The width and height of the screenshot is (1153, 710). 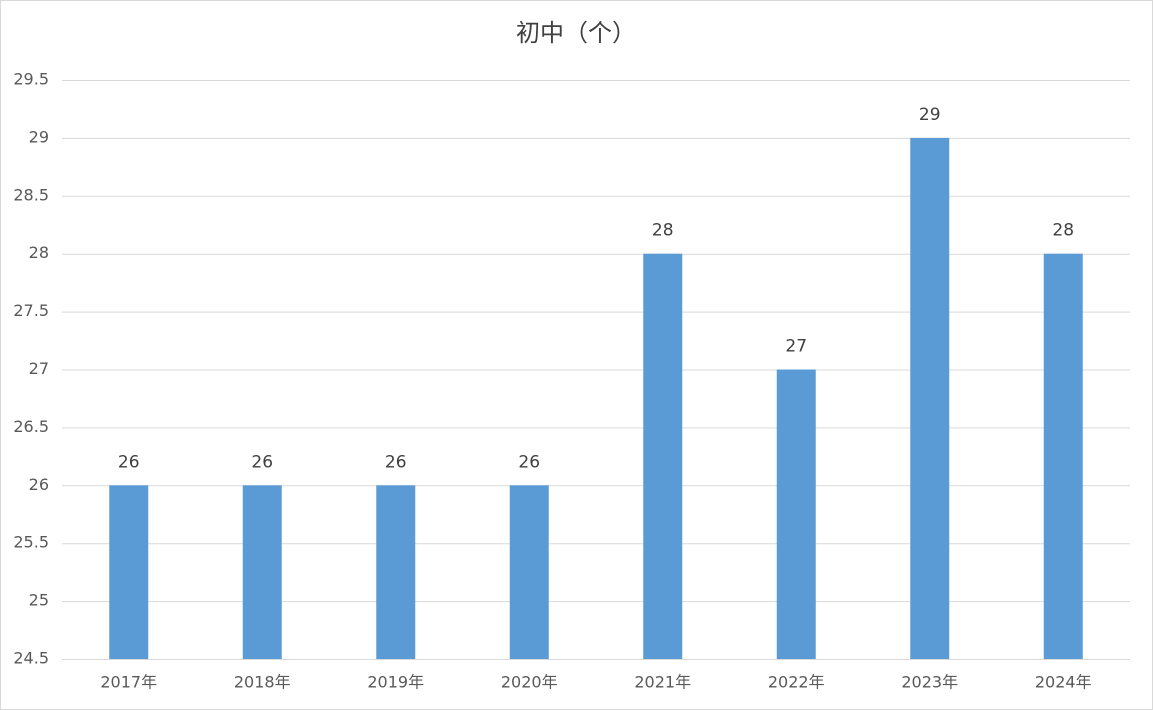 I want to click on y-tick-label: 27.5, so click(x=31, y=310).